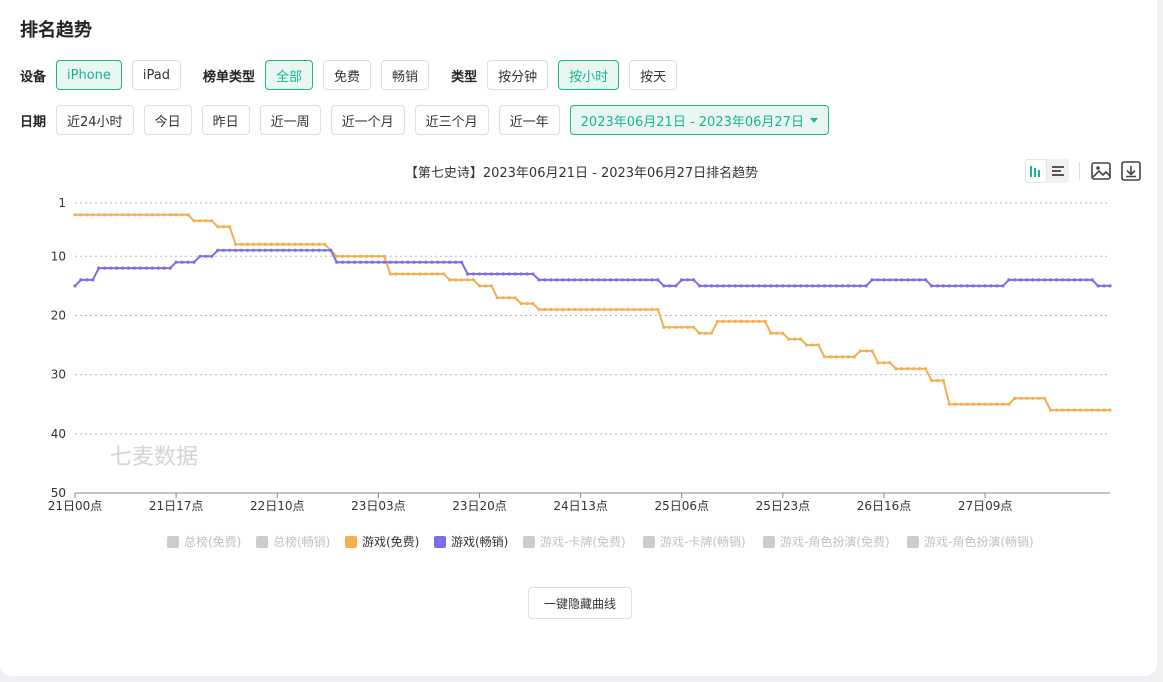 The height and width of the screenshot is (682, 1163). I want to click on legend-item: 总榜(畅销), so click(293, 541).